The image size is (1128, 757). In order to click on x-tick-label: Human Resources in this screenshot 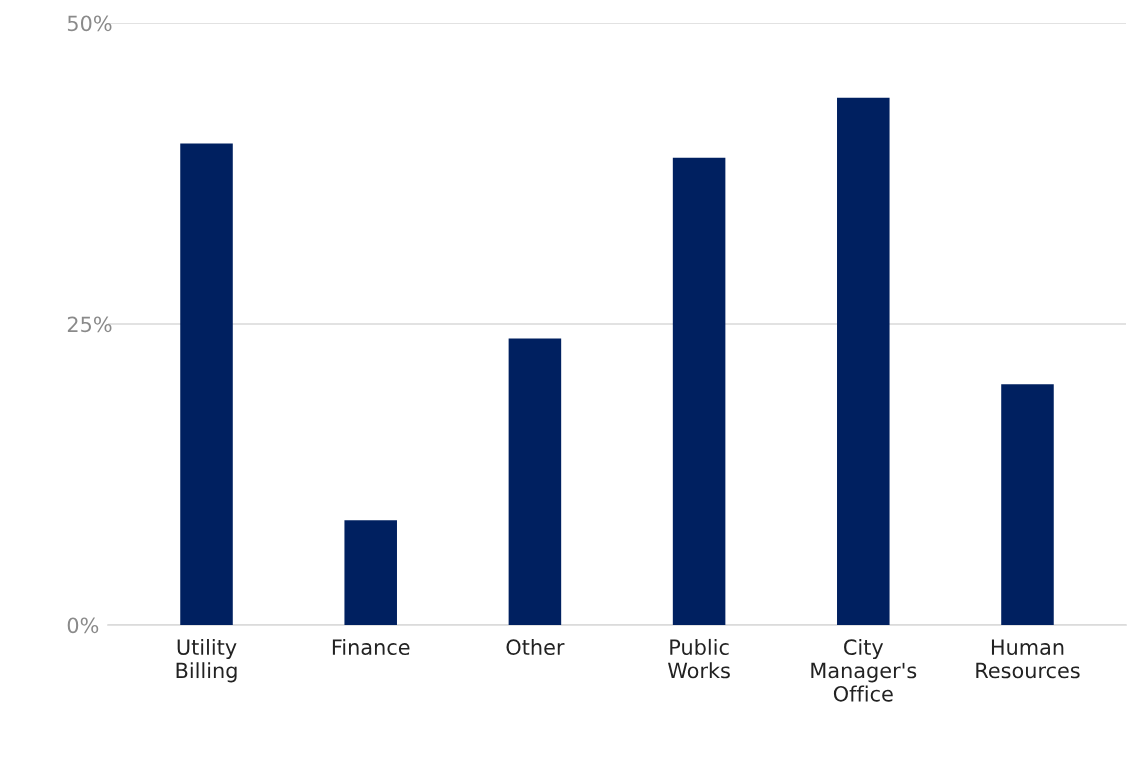, I will do `click(1028, 659)`.